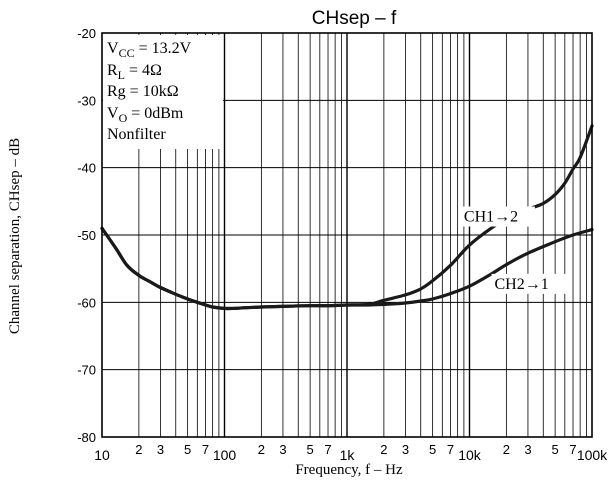 The height and width of the screenshot is (494, 613). I want to click on x-tick-label: 100, so click(225, 455).